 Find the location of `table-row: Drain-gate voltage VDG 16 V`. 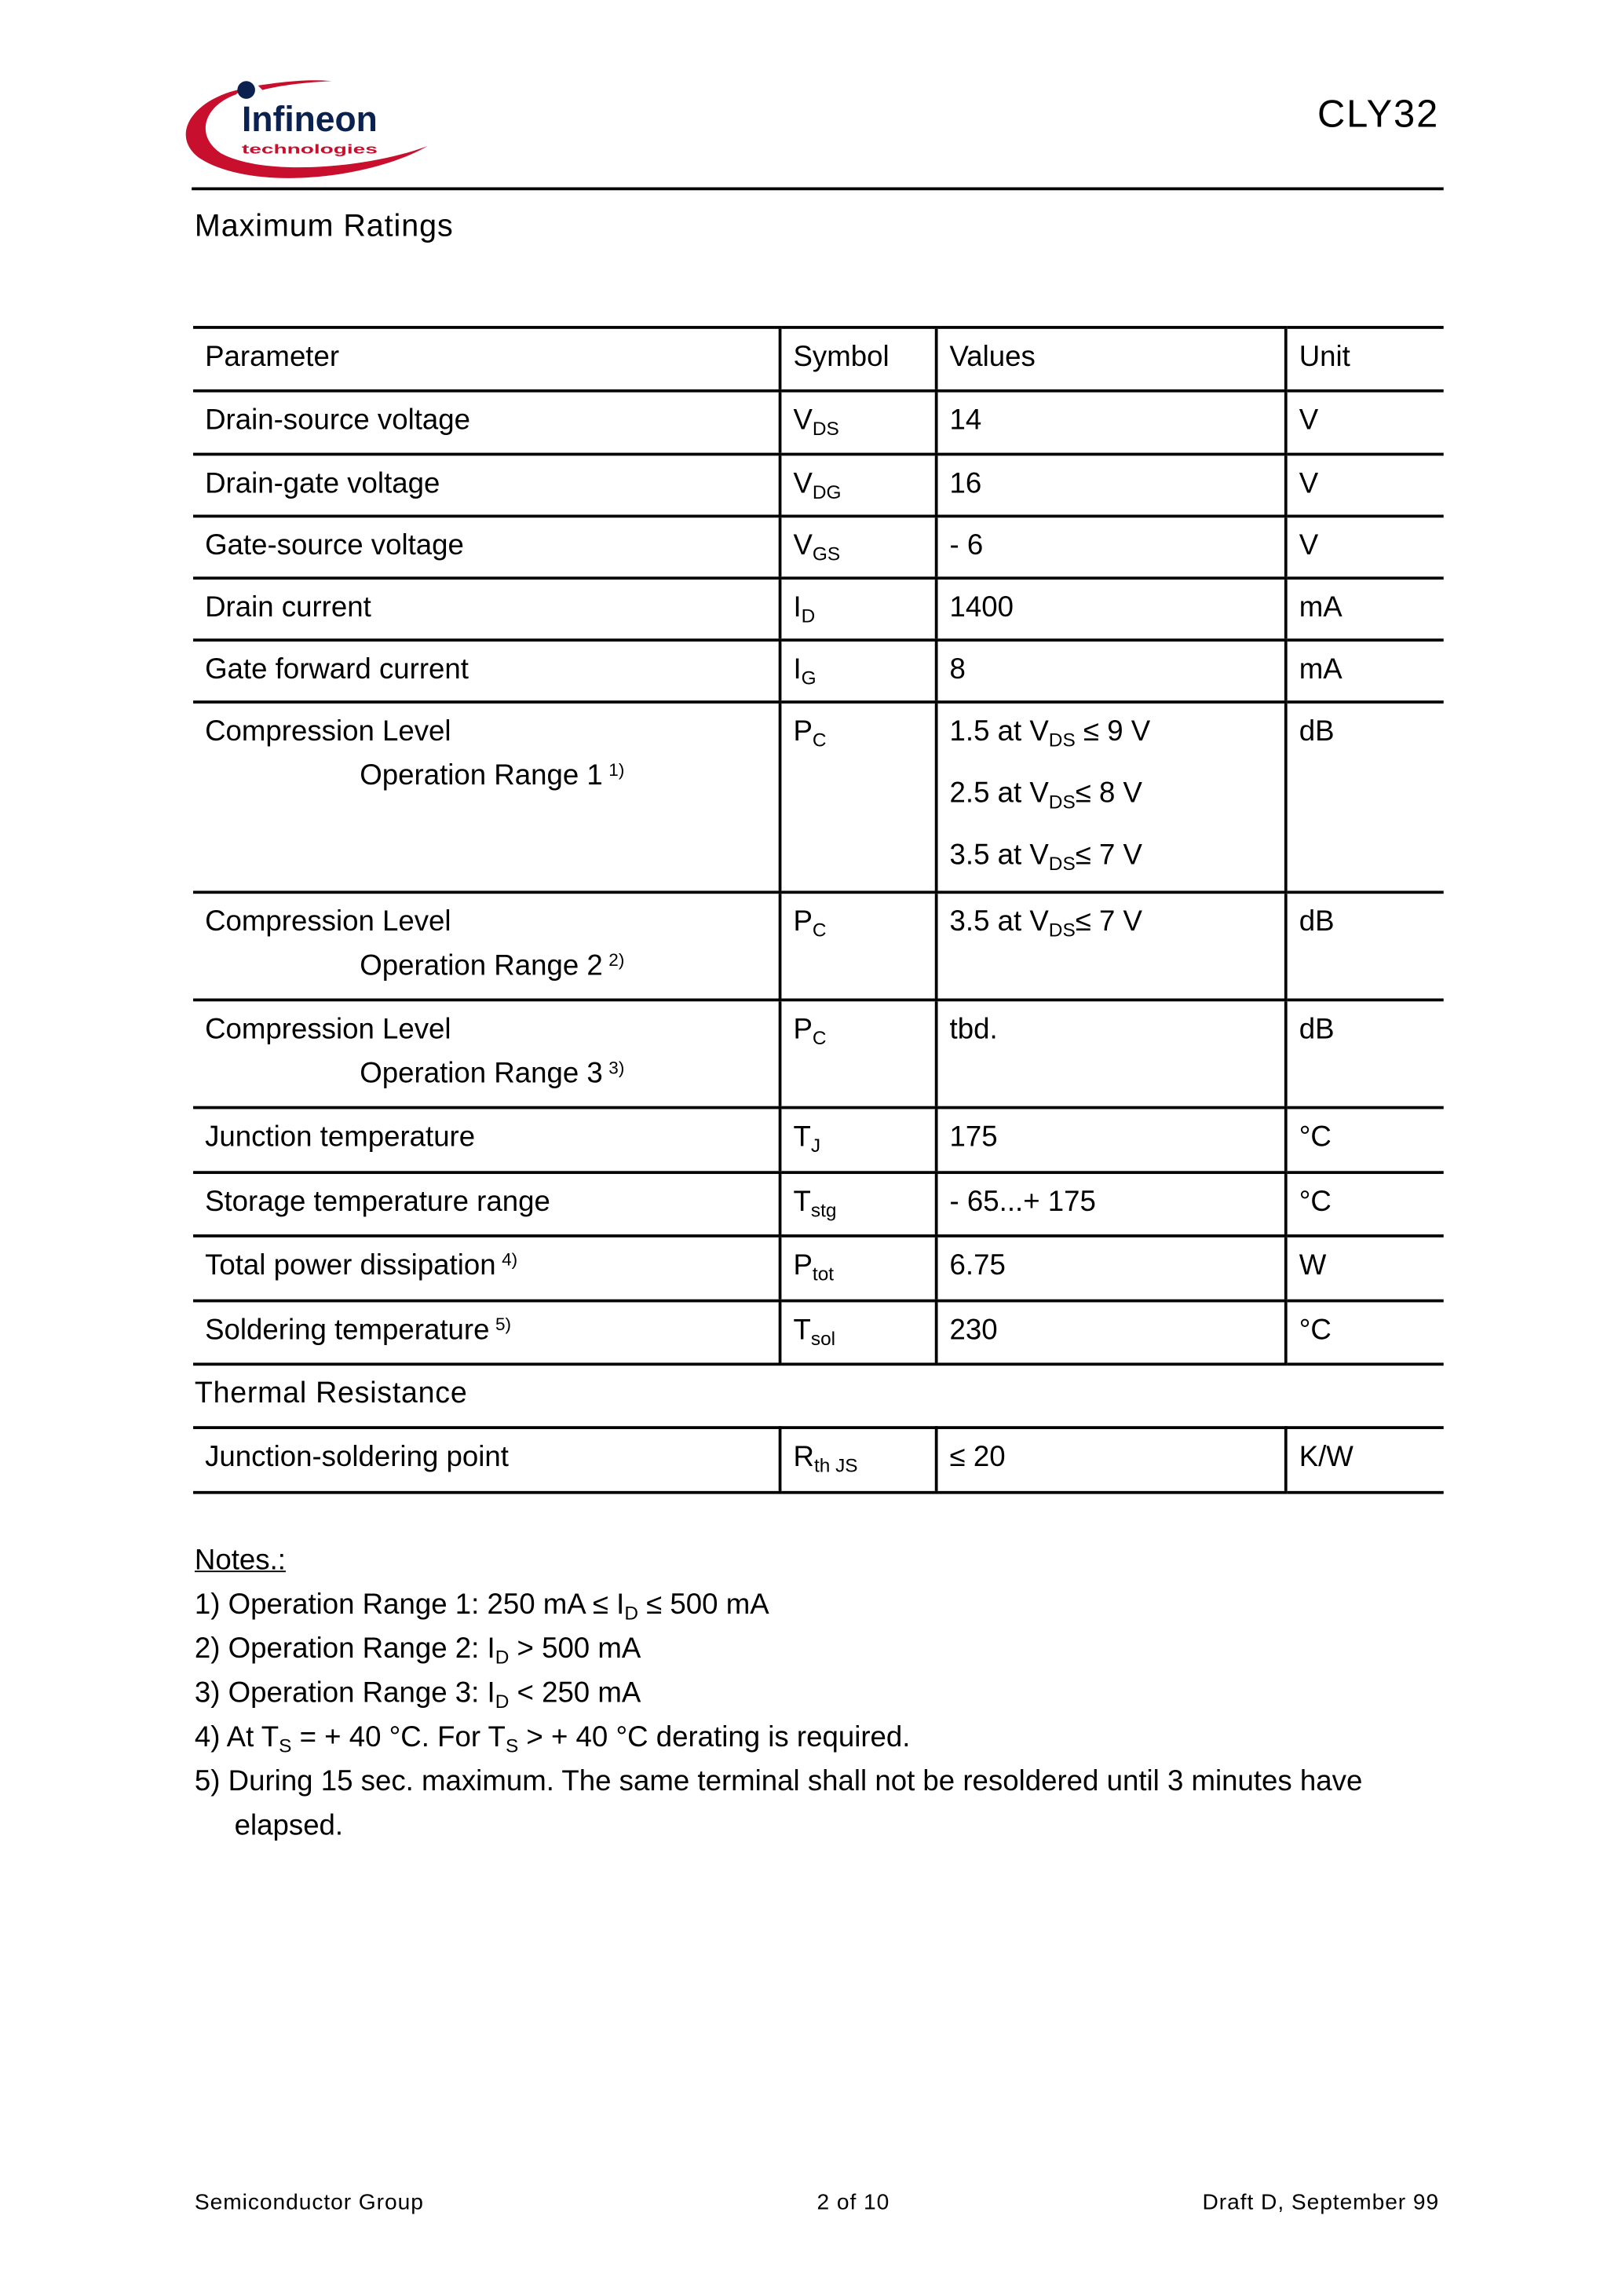

table-row: Drain-gate voltage VDG 16 V is located at coordinates (818, 485).